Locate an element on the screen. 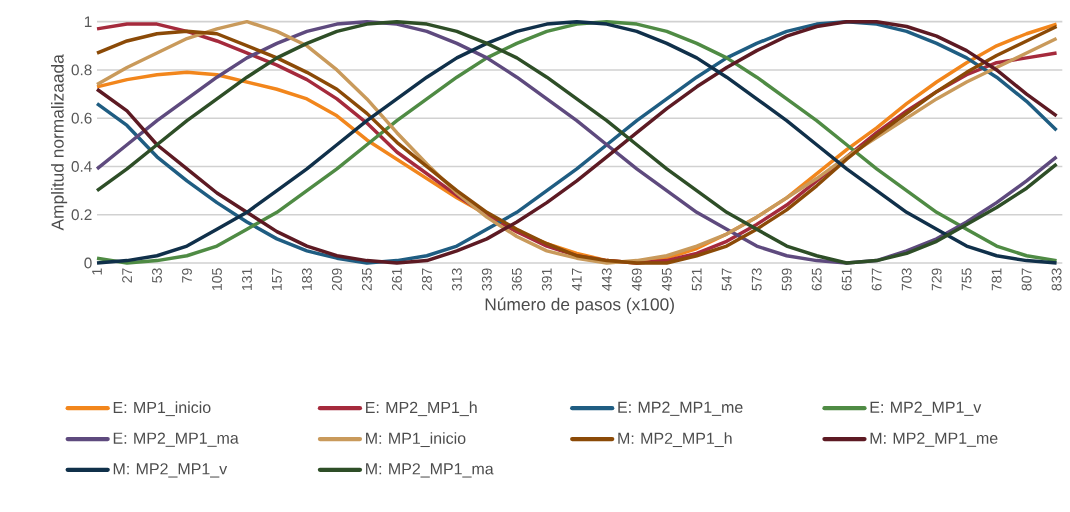 The image size is (1070, 512). x-tick-label: 755 is located at coordinates (966, 279).